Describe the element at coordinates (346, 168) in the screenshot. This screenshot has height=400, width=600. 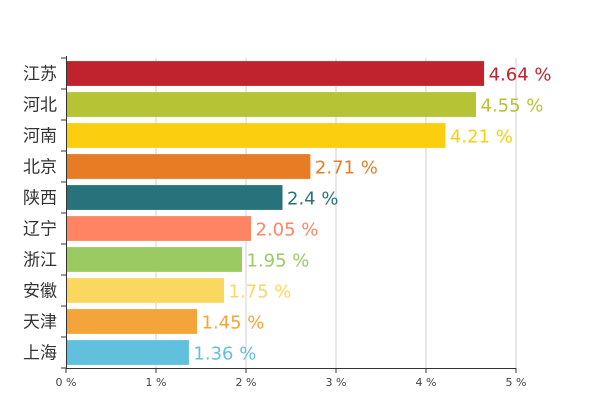
I see `value-label: 2.71 %` at that location.